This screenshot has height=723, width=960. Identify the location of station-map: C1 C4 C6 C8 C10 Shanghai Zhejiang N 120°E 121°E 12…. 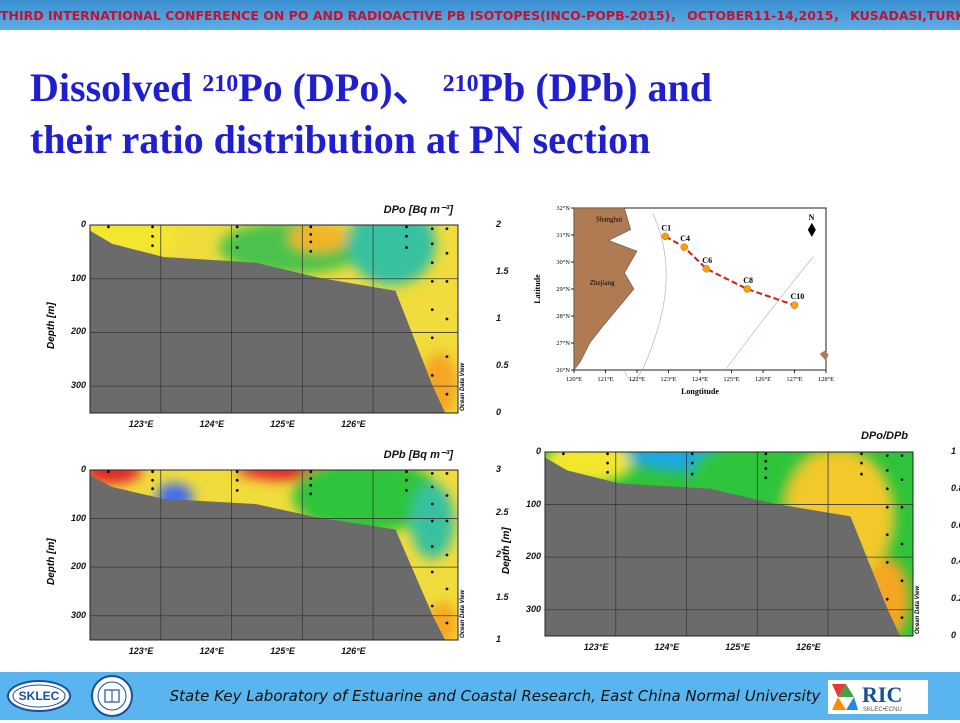
(682, 302).